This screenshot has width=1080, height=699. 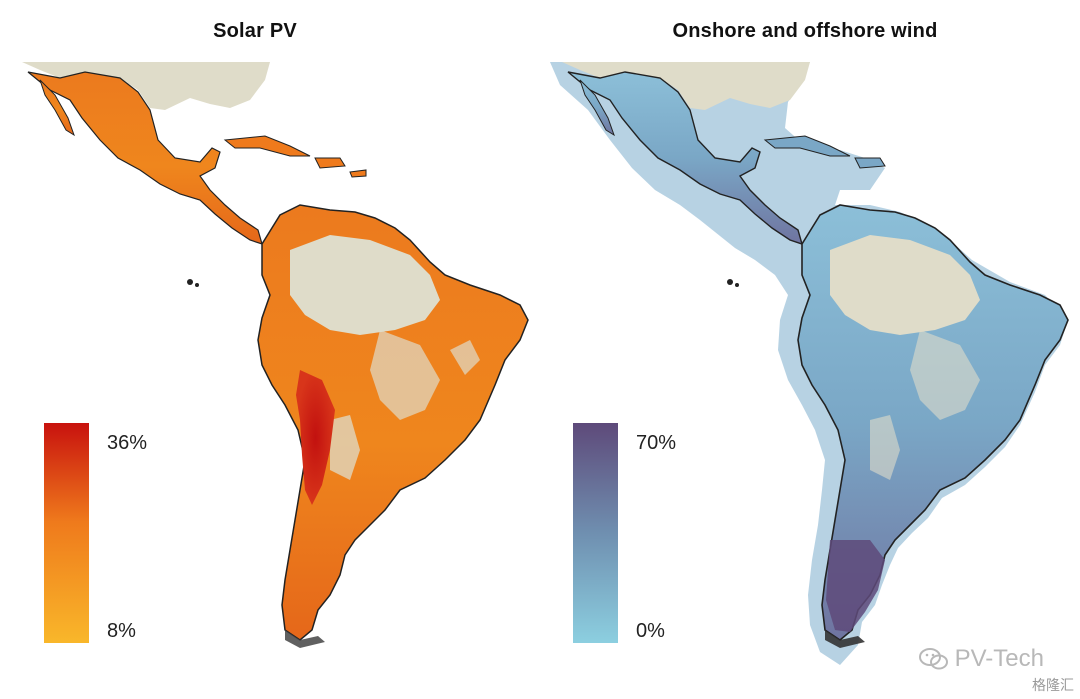 What do you see at coordinates (127, 443) in the screenshot?
I see `solar-legend-max: 36%` at bounding box center [127, 443].